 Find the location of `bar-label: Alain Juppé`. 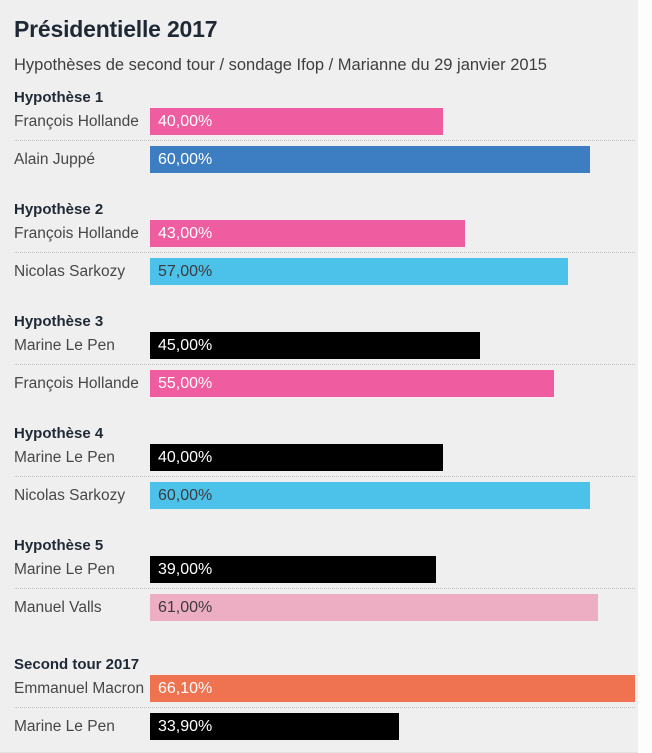

bar-label: Alain Juppé is located at coordinates (55, 159).